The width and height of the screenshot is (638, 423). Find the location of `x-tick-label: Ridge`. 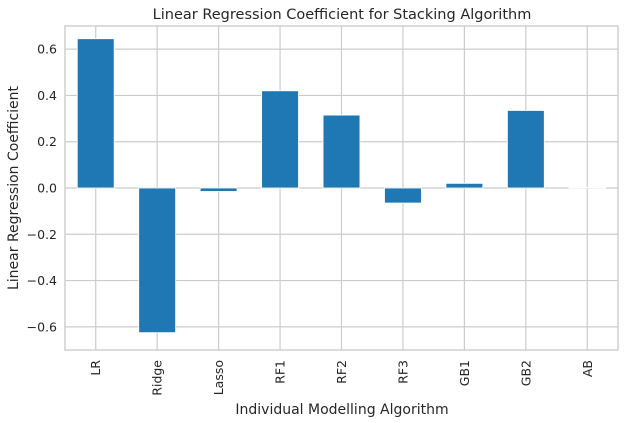

x-tick-label: Ridge is located at coordinates (157, 378).